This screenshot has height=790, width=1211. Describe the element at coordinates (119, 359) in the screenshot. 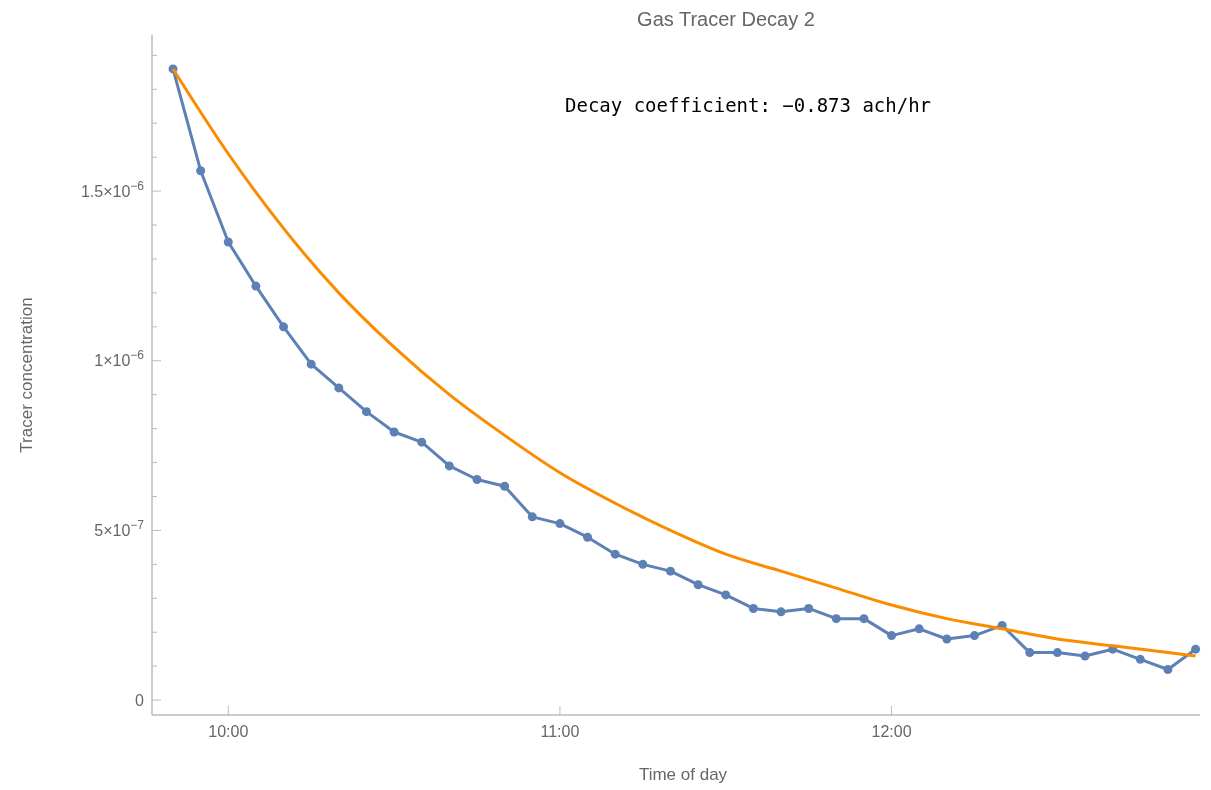

I see `y-tick-label: 1×10$^{−6}$` at that location.